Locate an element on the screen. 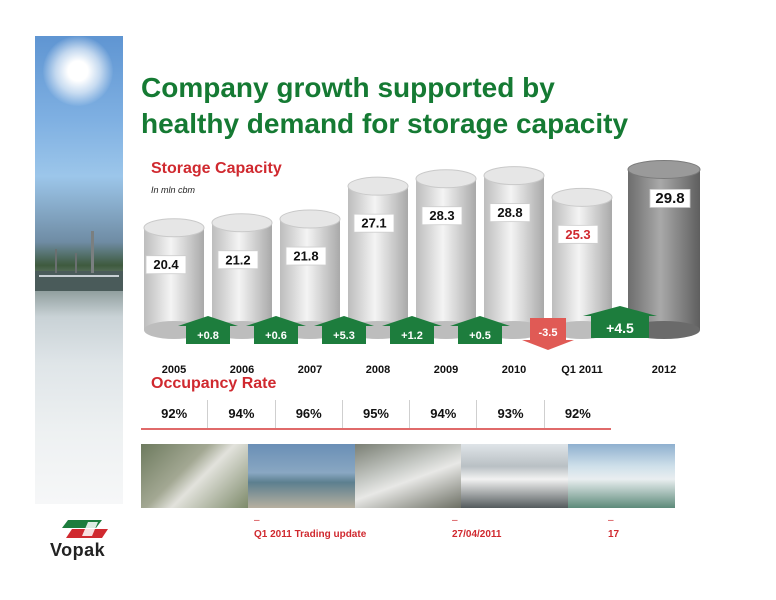 The height and width of the screenshot is (600, 776). category-label: 2007 is located at coordinates (310, 370).